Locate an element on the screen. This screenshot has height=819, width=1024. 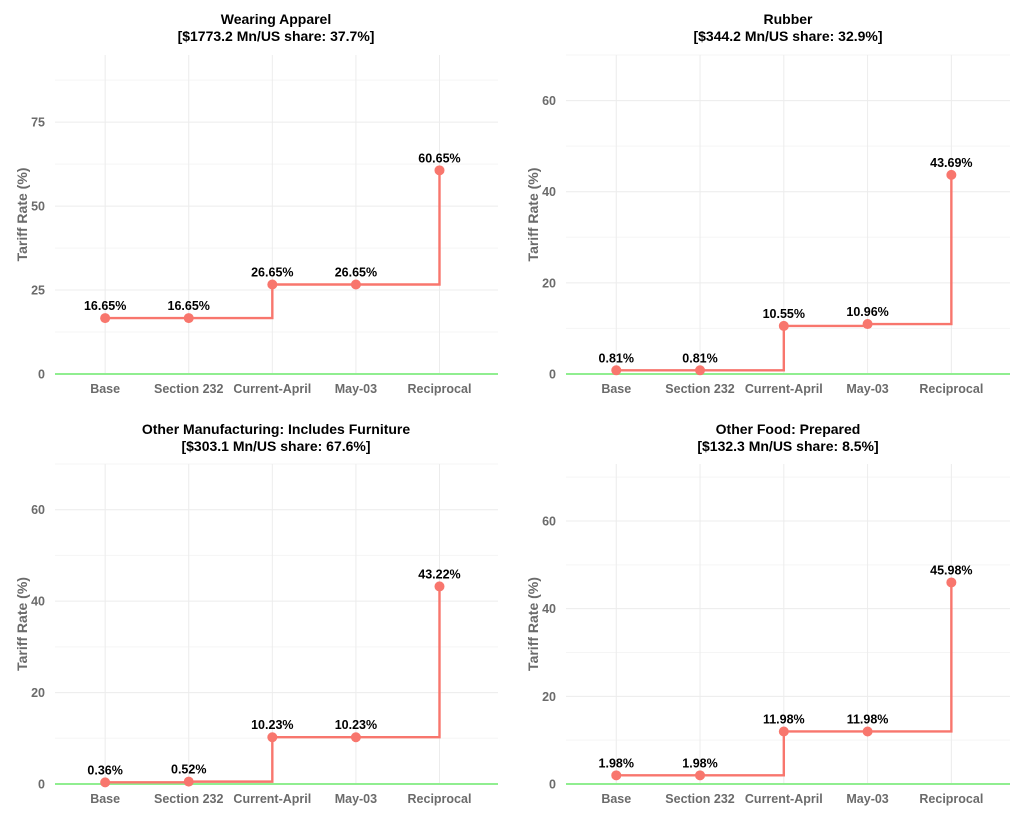
y-tick-label: 50 is located at coordinates (38, 207).